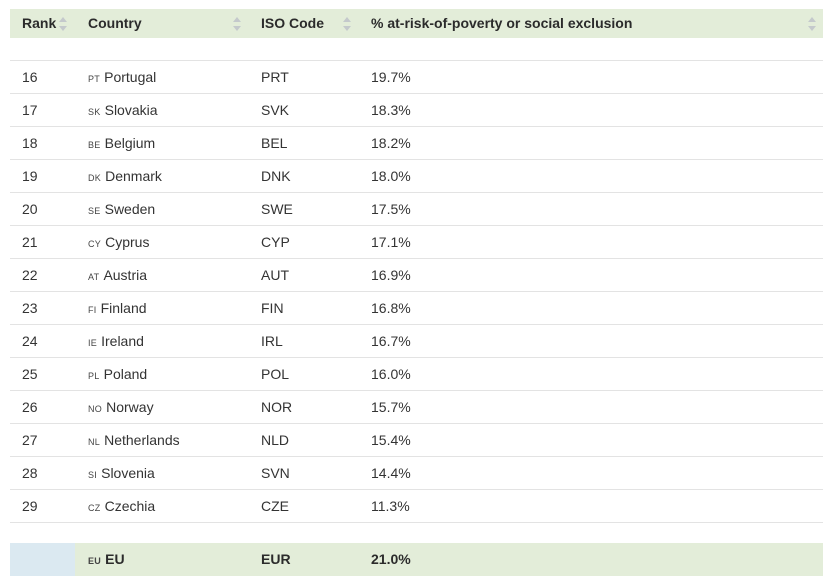  Describe the element at coordinates (391, 209) in the screenshot. I see `pct-cell: 17.5%` at that location.